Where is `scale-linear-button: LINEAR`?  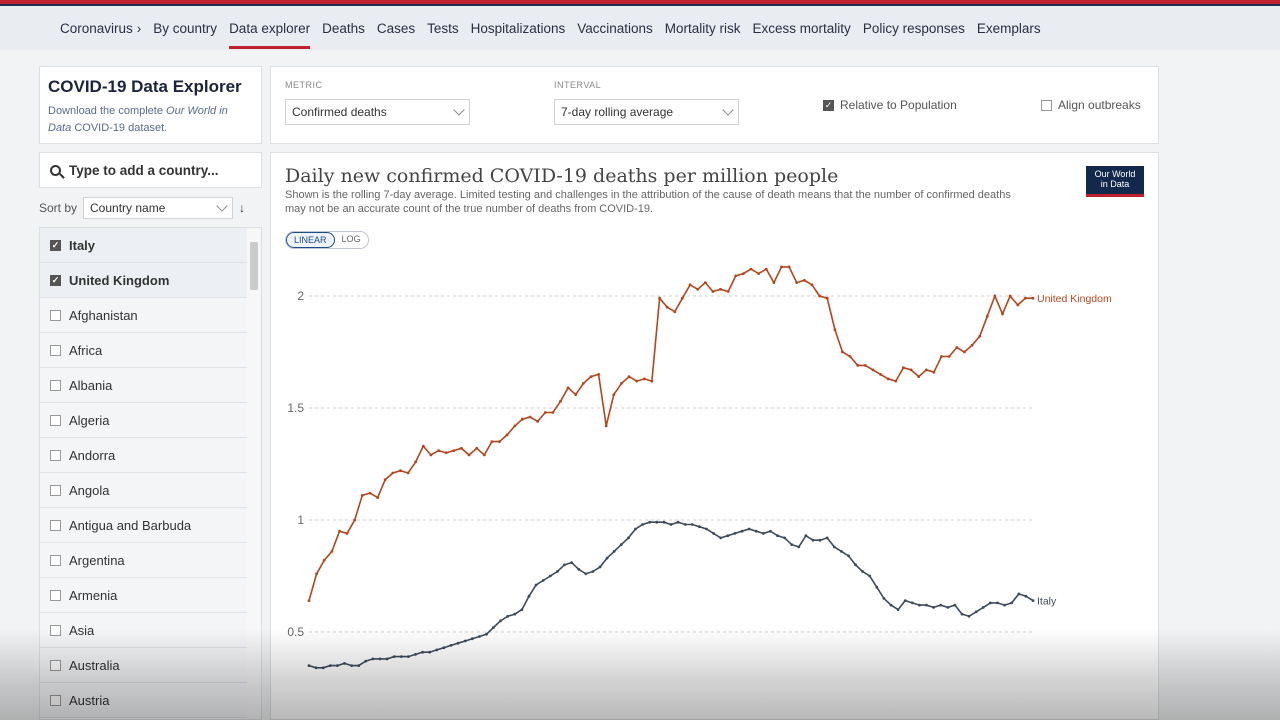 scale-linear-button: LINEAR is located at coordinates (310, 240).